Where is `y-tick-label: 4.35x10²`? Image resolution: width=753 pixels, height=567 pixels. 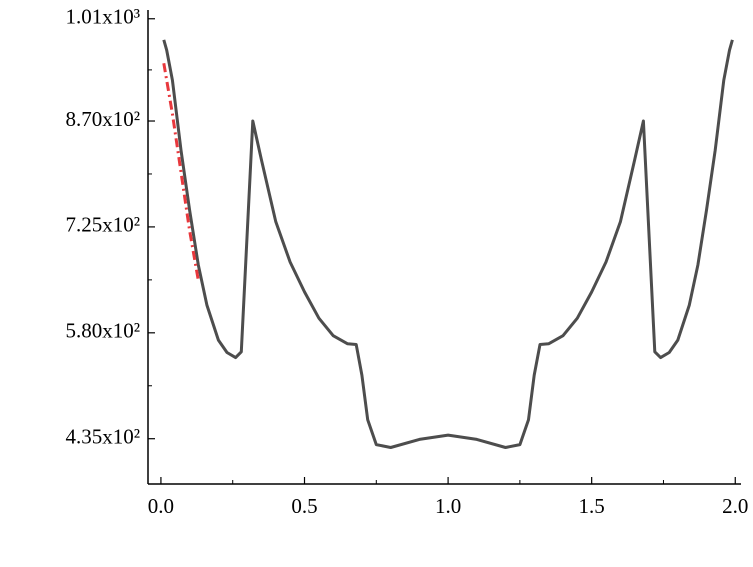
y-tick-label: 4.35x10² is located at coordinates (102, 437).